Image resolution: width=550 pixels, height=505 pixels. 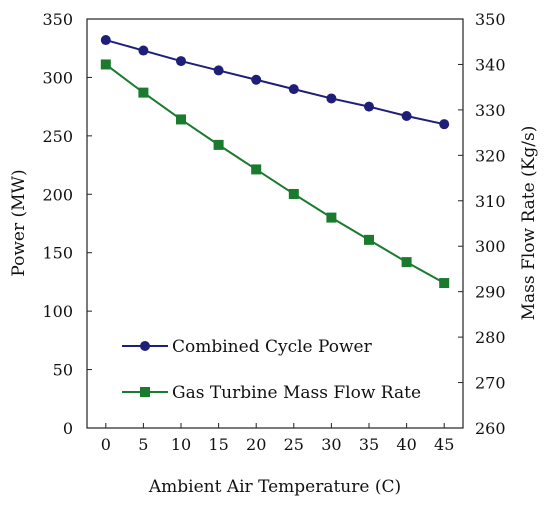 I want to click on y-left-tick-label: 150, so click(x=57, y=253).